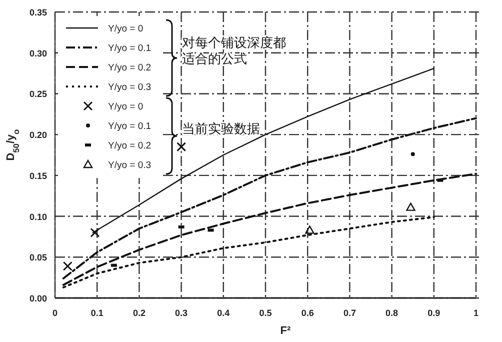 This screenshot has height=342, width=502. Describe the element at coordinates (181, 313) in the screenshot. I see `x-tick-label: 0.3` at that location.